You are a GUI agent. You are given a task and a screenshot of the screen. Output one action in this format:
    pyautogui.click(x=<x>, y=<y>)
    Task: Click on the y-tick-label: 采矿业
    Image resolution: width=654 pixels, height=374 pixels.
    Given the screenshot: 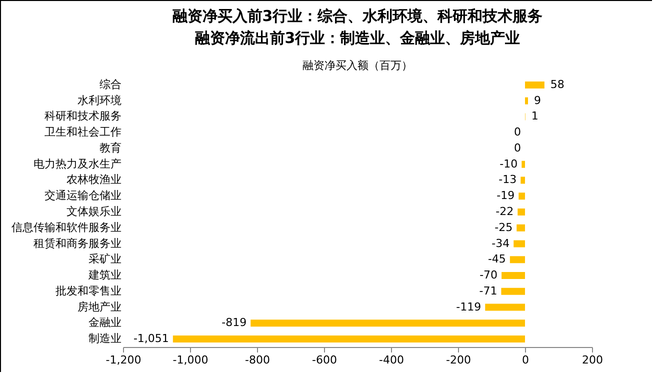 What is the action you would take?
    pyautogui.click(x=105, y=259)
    